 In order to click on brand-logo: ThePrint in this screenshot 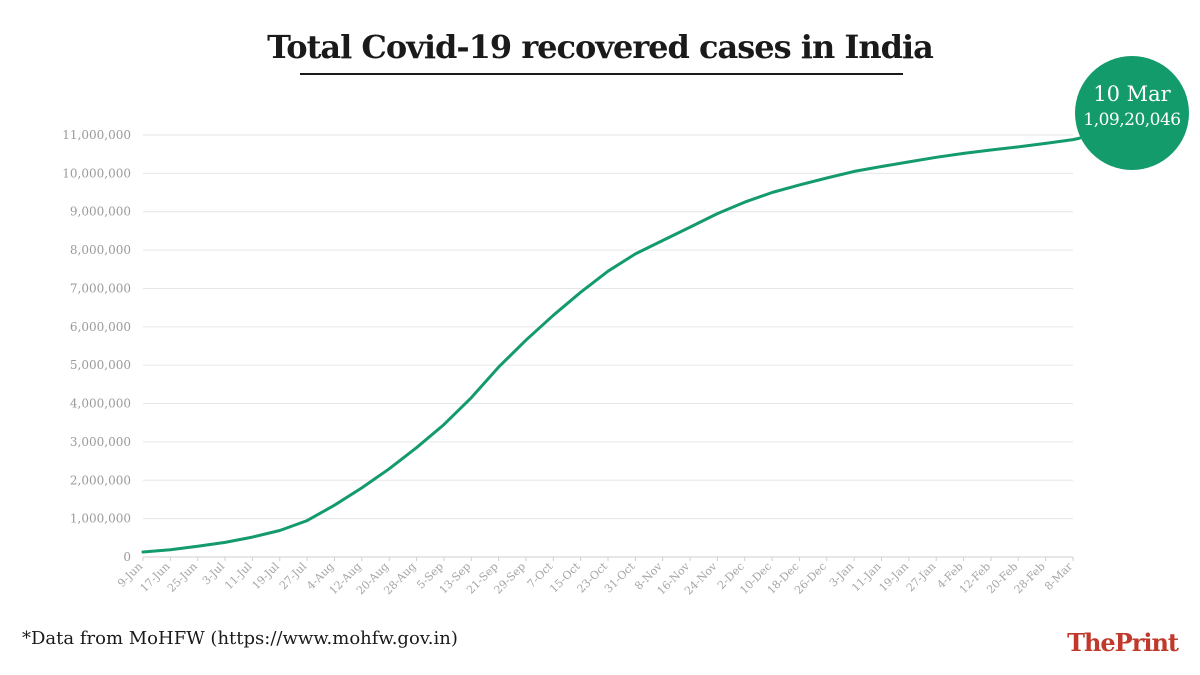, I will do `click(1123, 642)`.